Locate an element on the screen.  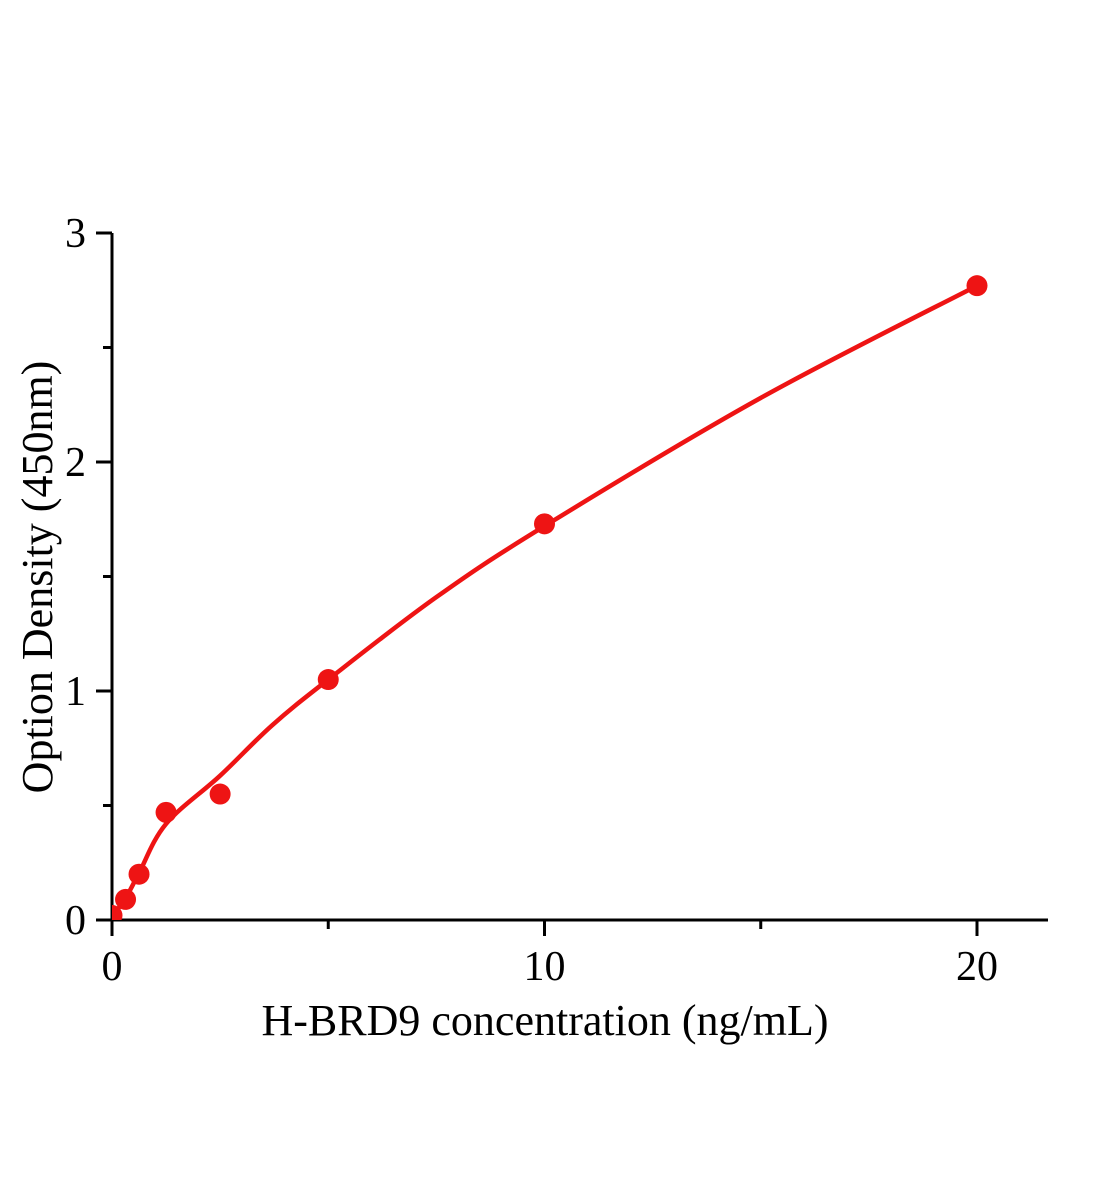
y-tick-label: 2 is located at coordinates (75, 463).